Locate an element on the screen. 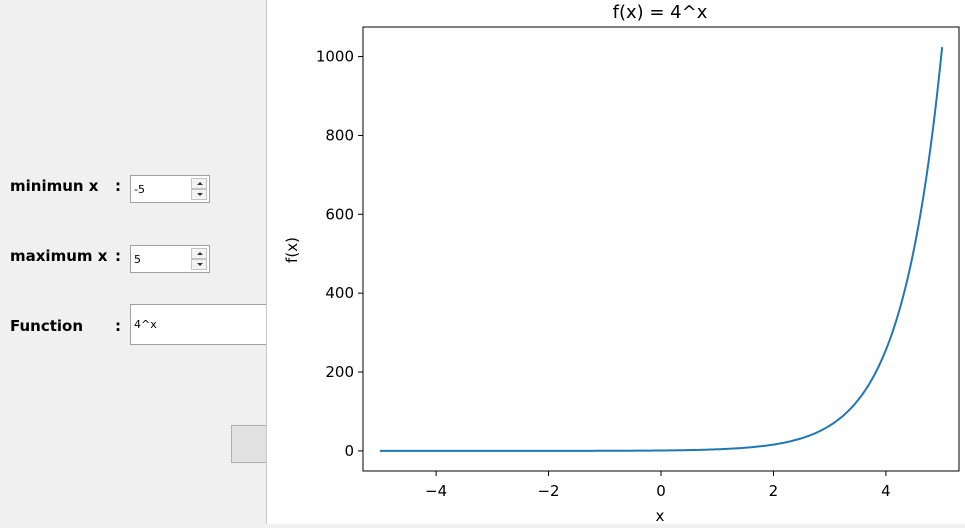  y-axis-label: f(x) is located at coordinates (292, 250).